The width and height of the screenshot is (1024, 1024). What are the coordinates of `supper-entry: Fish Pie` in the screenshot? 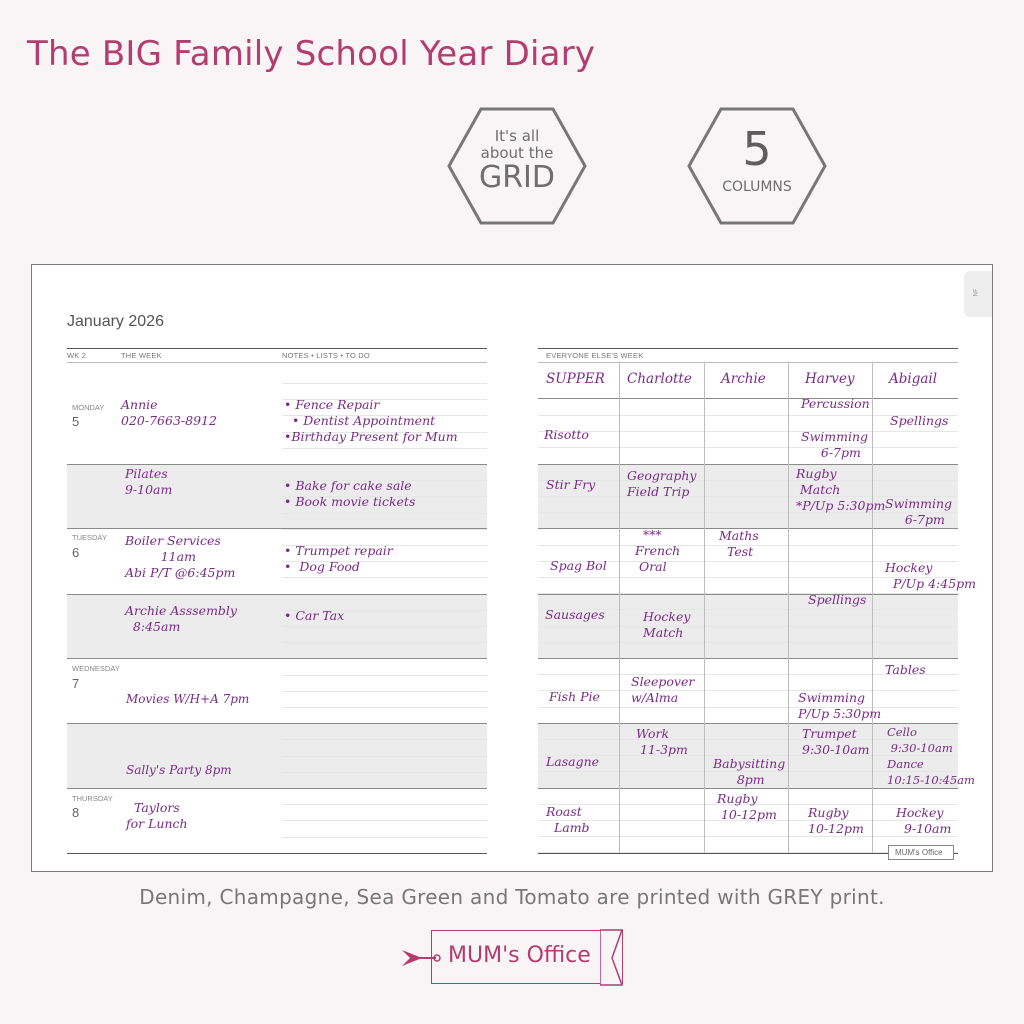 It's located at (574, 696).